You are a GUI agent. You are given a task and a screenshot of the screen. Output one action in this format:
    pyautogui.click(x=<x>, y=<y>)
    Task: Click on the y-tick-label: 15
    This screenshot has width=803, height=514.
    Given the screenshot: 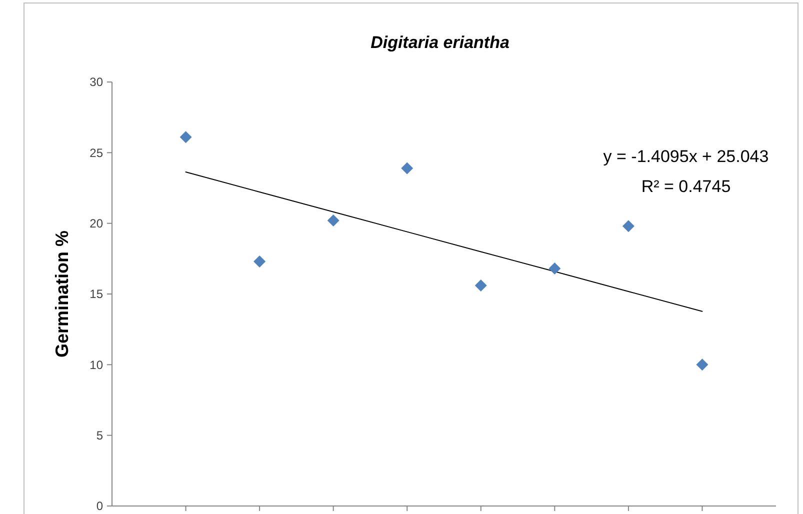 What is the action you would take?
    pyautogui.click(x=97, y=294)
    